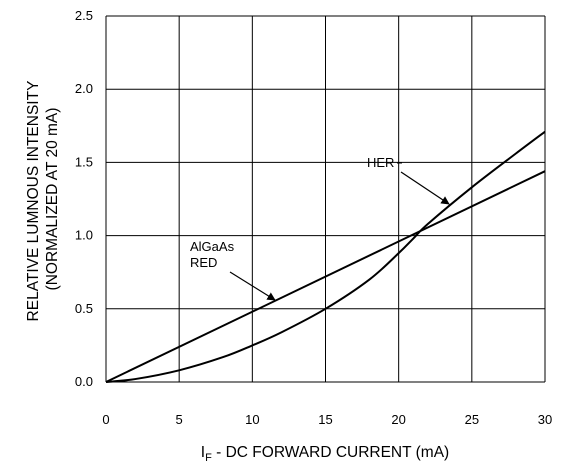  What do you see at coordinates (179, 419) in the screenshot?
I see `x-tick-label-1: 5` at bounding box center [179, 419].